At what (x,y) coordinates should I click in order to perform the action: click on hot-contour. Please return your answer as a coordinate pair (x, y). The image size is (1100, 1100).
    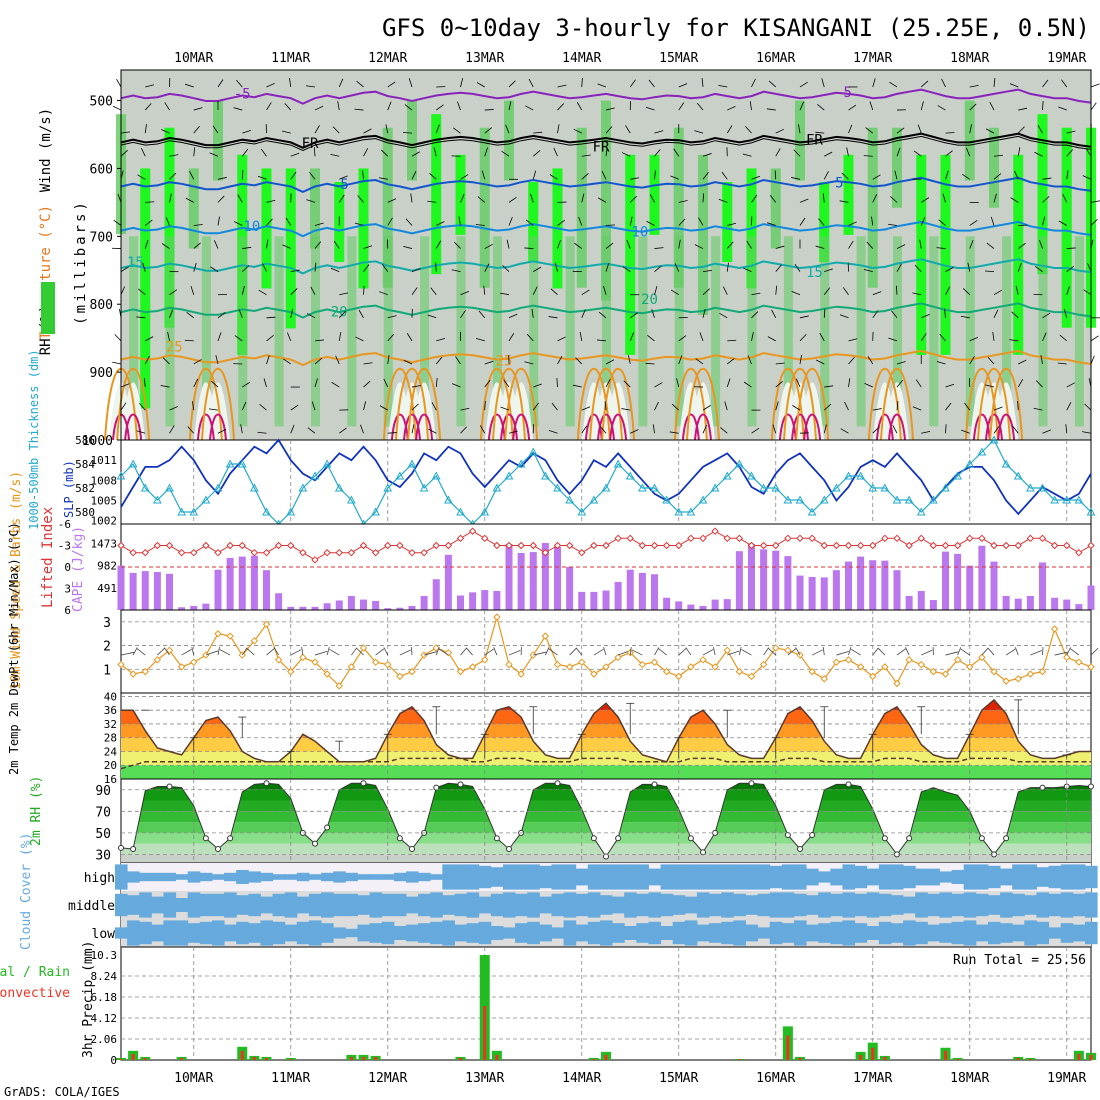
    Looking at the image, I should click on (703, 427).